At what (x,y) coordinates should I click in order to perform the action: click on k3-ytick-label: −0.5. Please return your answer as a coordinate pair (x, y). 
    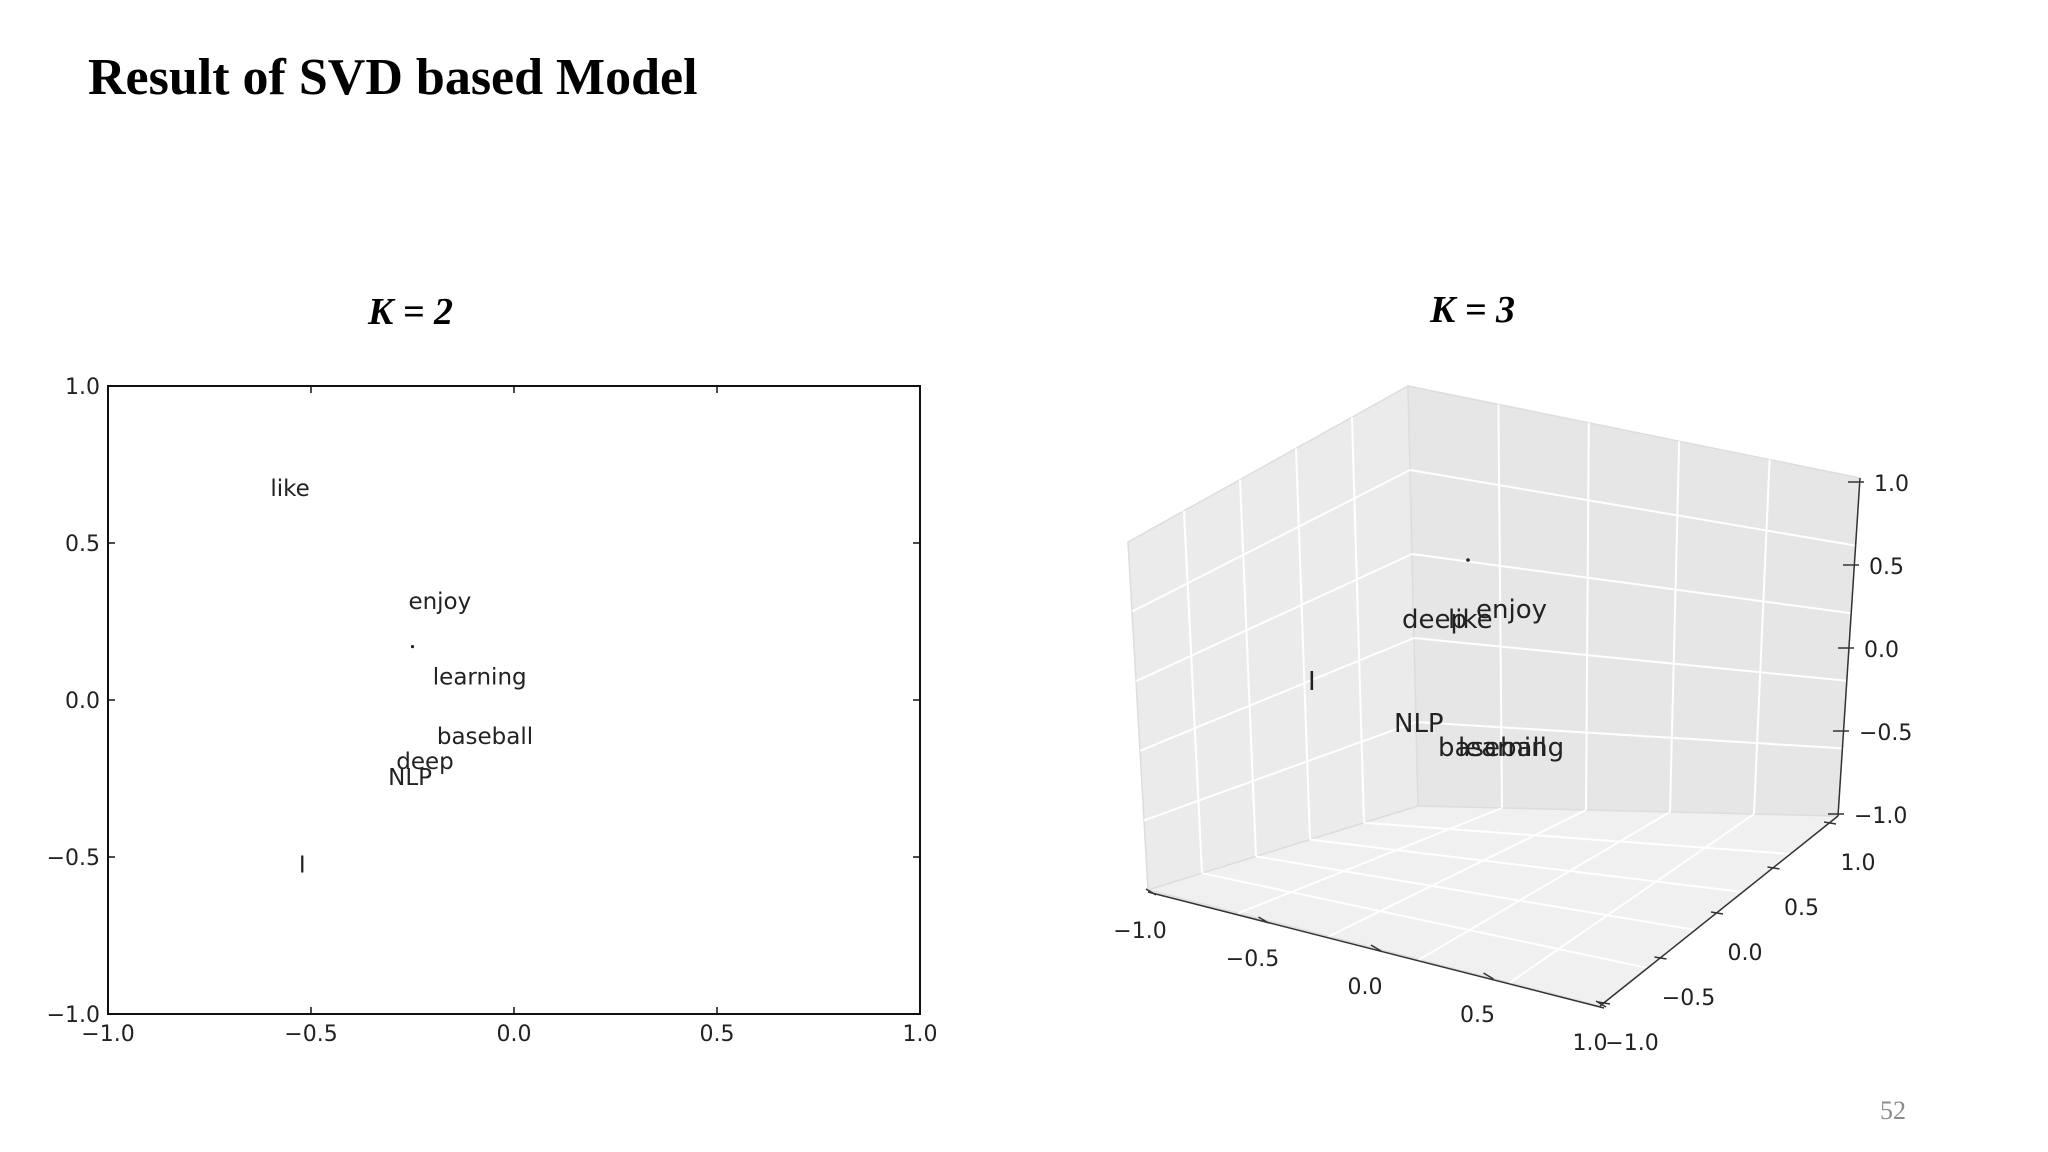
    Looking at the image, I should click on (1688, 998).